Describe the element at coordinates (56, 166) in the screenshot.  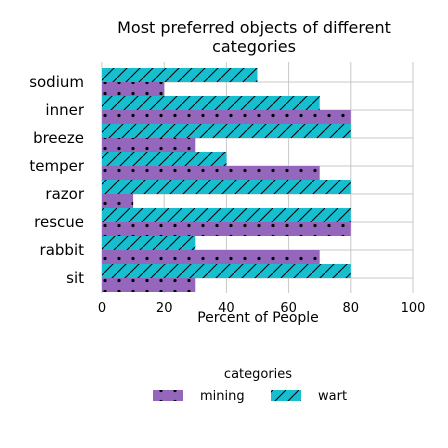
I see `category-label: temper` at that location.